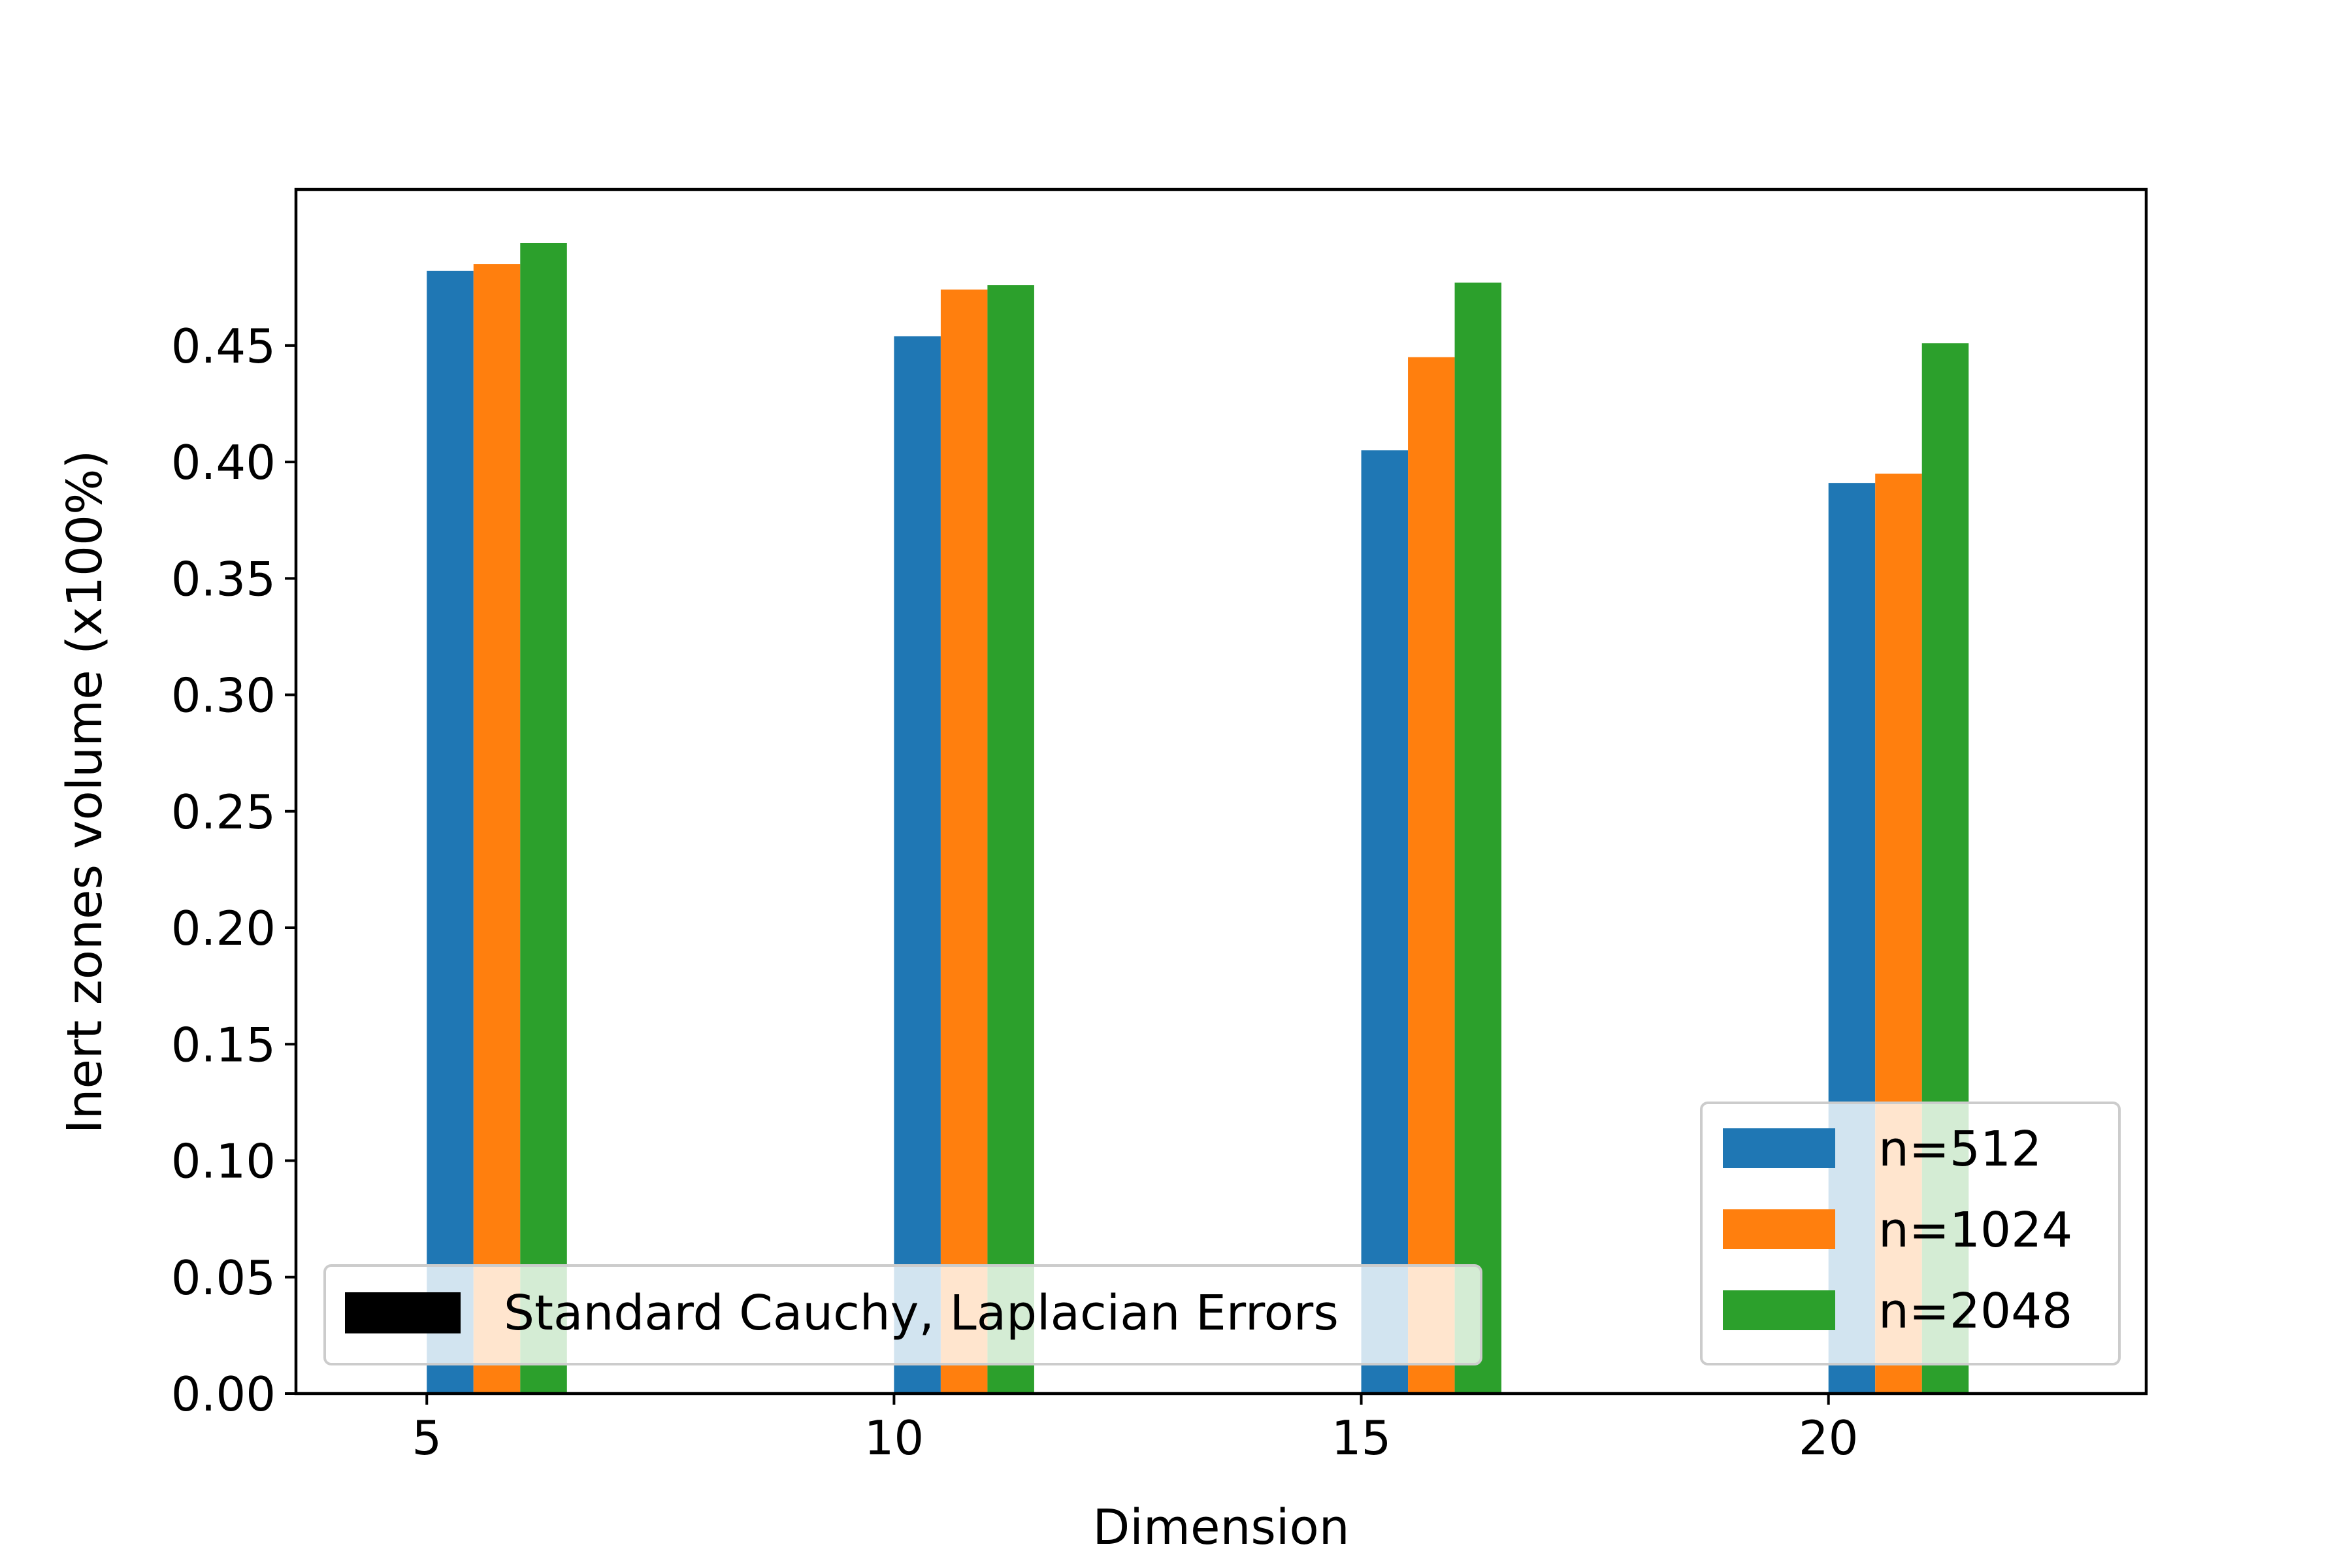 The width and height of the screenshot is (2352, 1568). Describe the element at coordinates (1135, 1429) in the screenshot. I see `x-axis: 5 10 15 20` at that location.